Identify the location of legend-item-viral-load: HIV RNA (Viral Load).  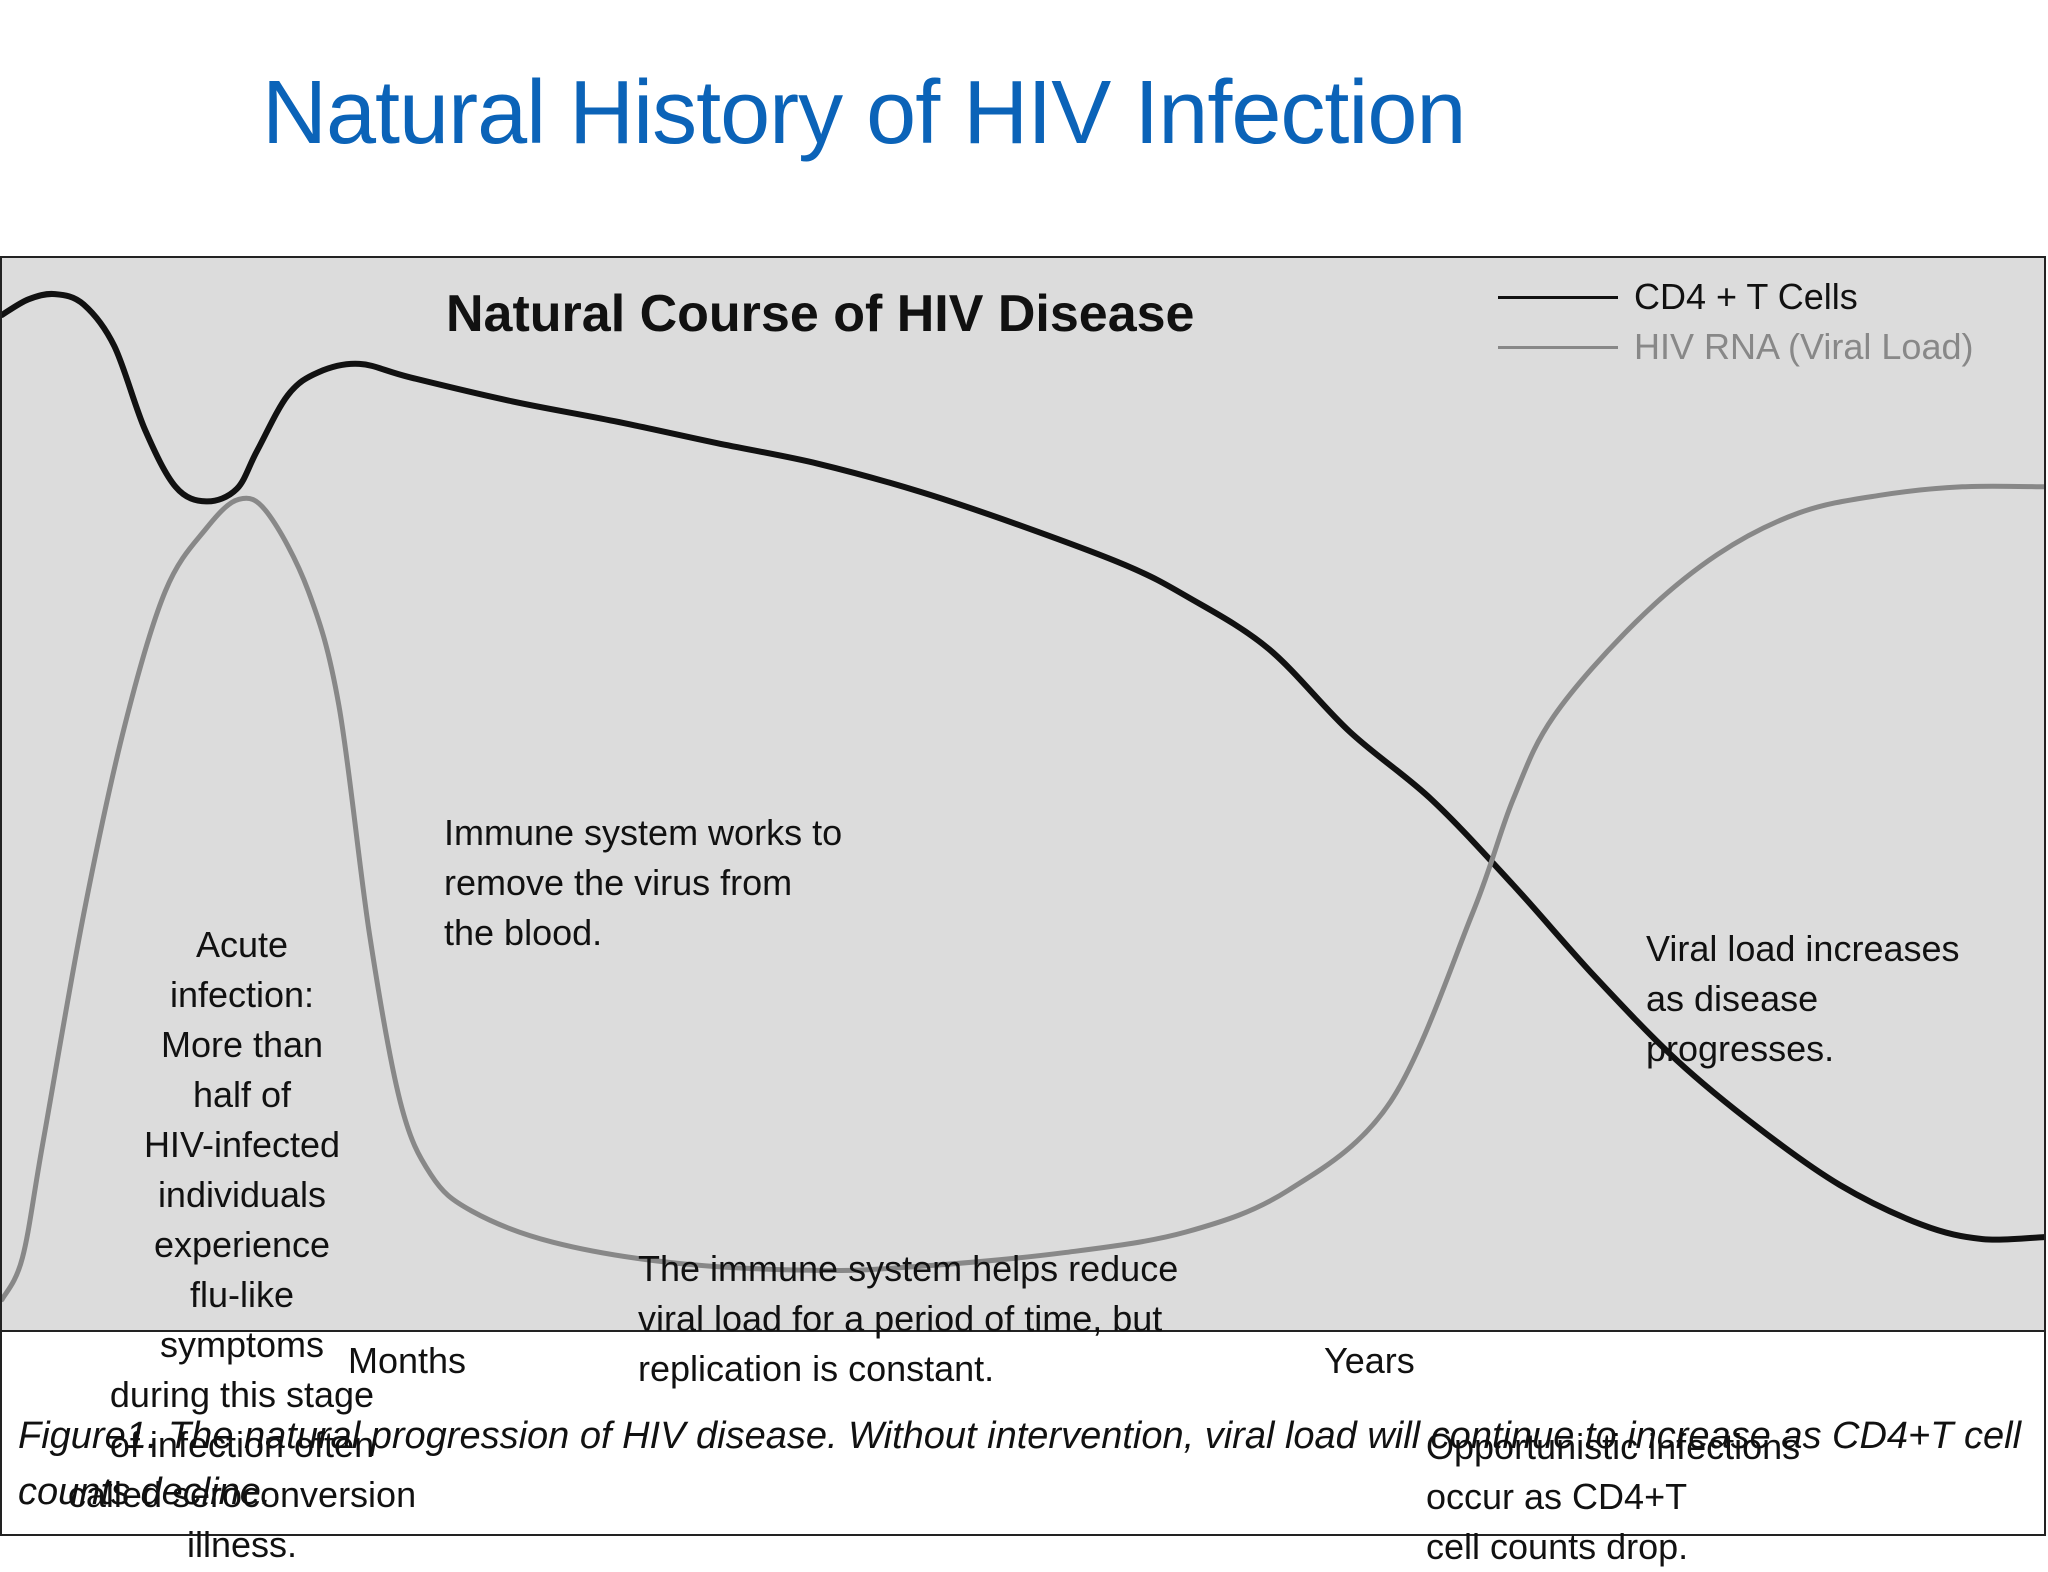
(1735, 347).